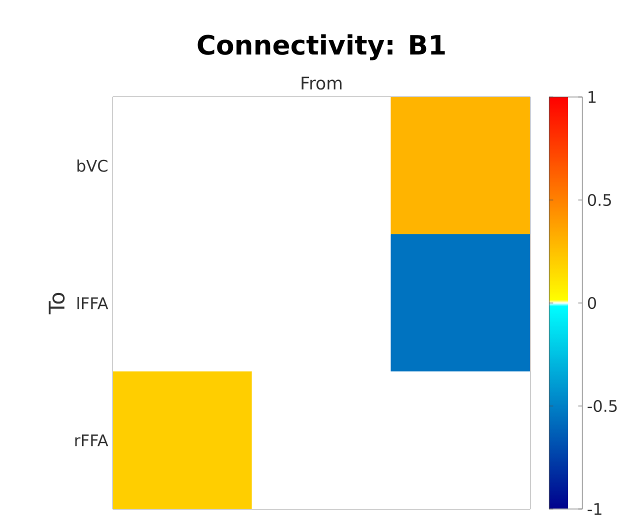  I want to click on y-tick-label: bVC, so click(92, 165).